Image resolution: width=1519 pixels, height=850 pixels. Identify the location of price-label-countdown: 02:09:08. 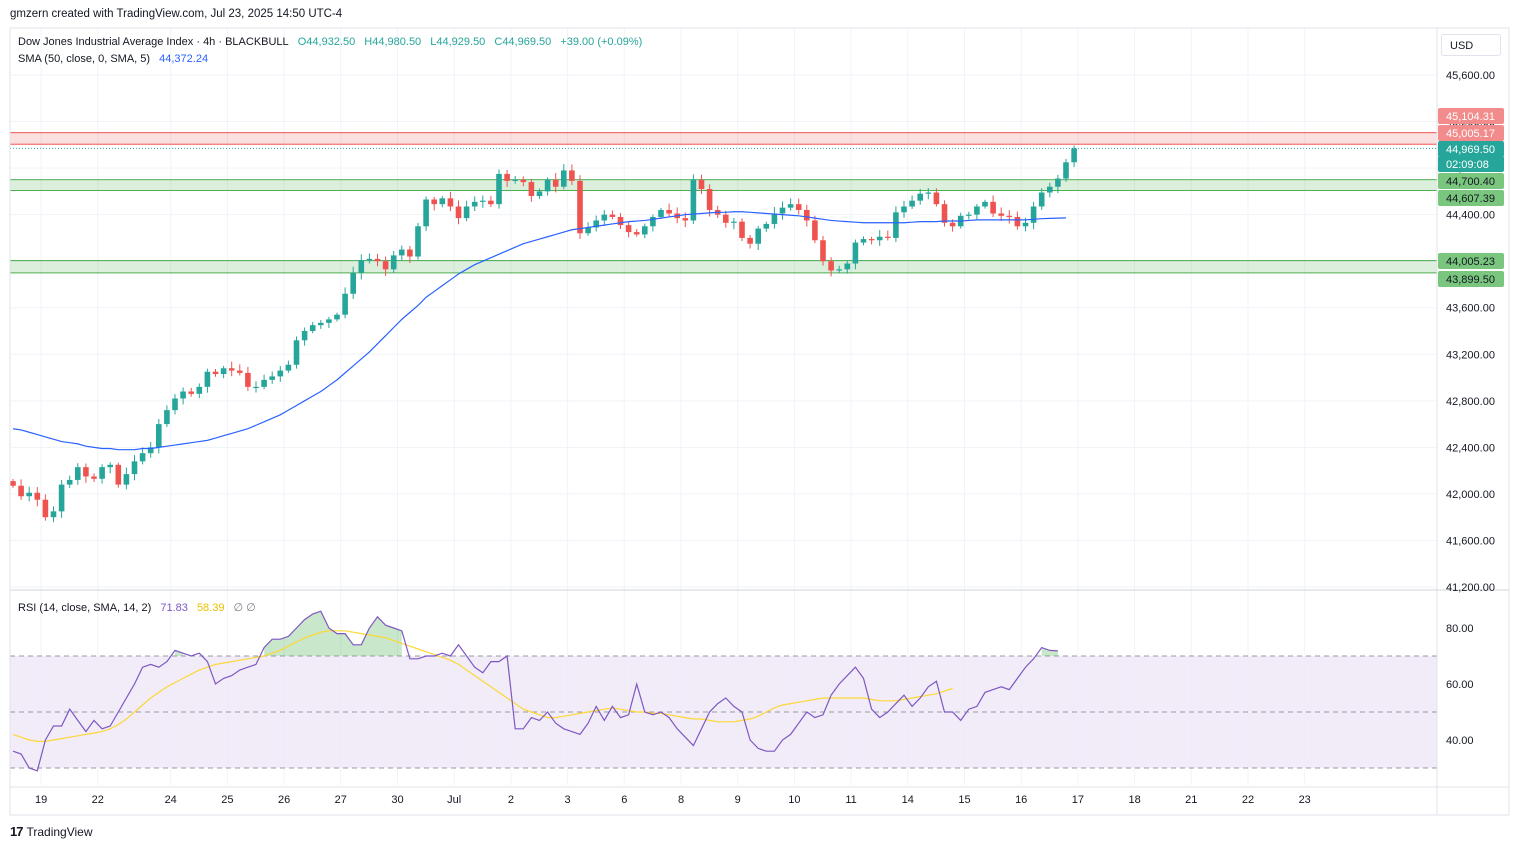
(1467, 165).